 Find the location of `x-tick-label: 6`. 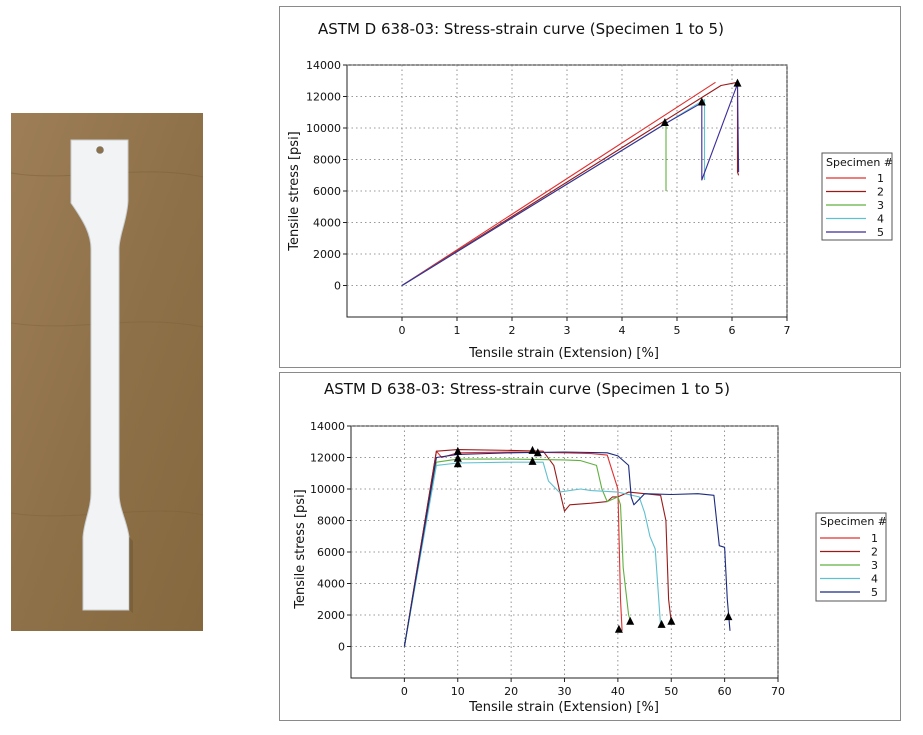

x-tick-label: 6 is located at coordinates (732, 330).